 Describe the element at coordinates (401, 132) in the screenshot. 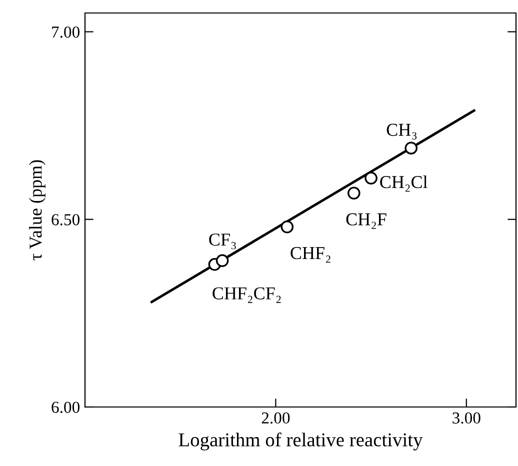

I see `annotation: CH₃` at that location.